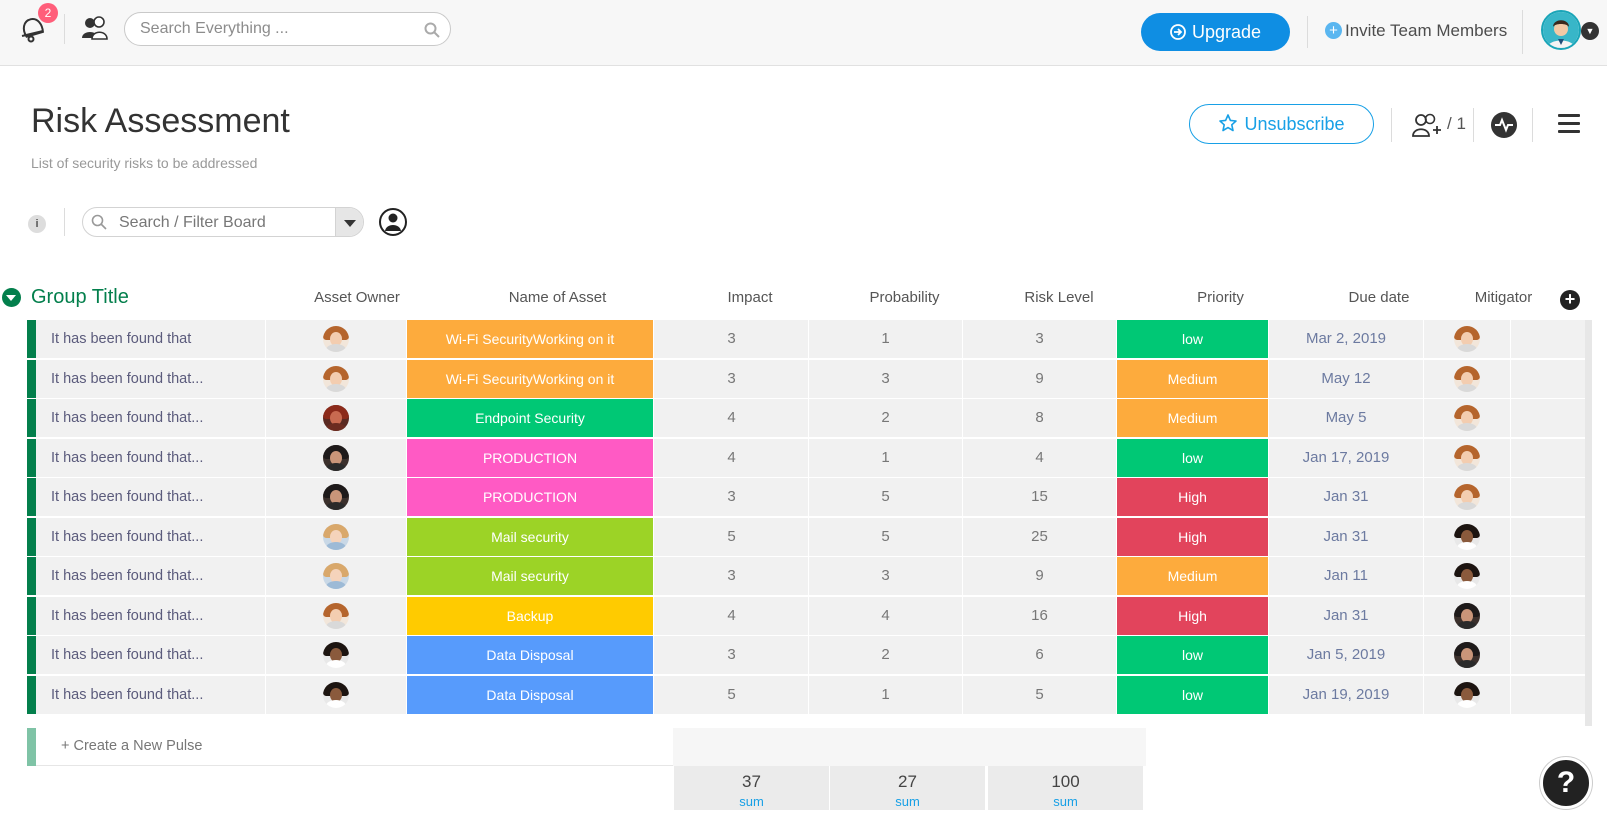  What do you see at coordinates (1416, 31) in the screenshot?
I see `invite-team-members: + Invite Team Members` at bounding box center [1416, 31].